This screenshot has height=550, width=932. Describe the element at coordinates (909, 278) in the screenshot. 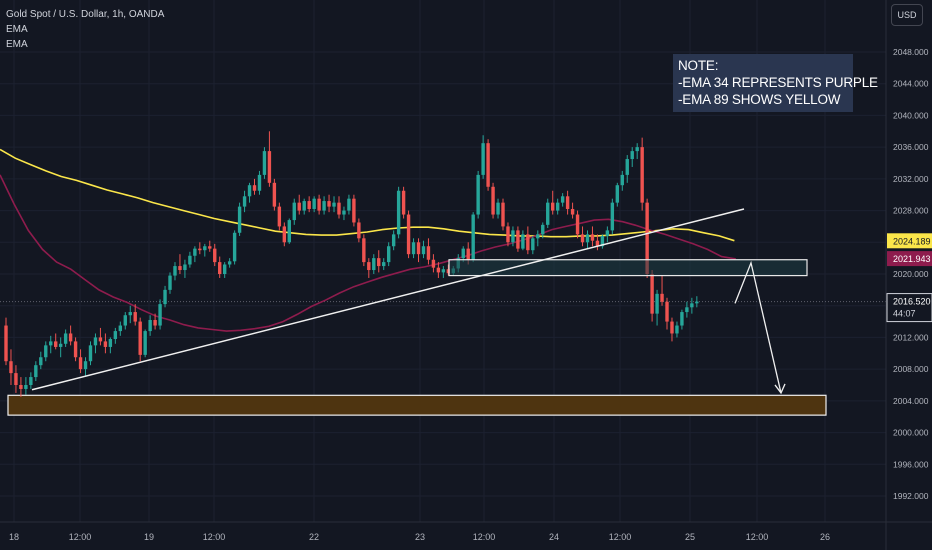

I see `price-tags: 2024.189 2021.943 2016.520 44:07` at that location.